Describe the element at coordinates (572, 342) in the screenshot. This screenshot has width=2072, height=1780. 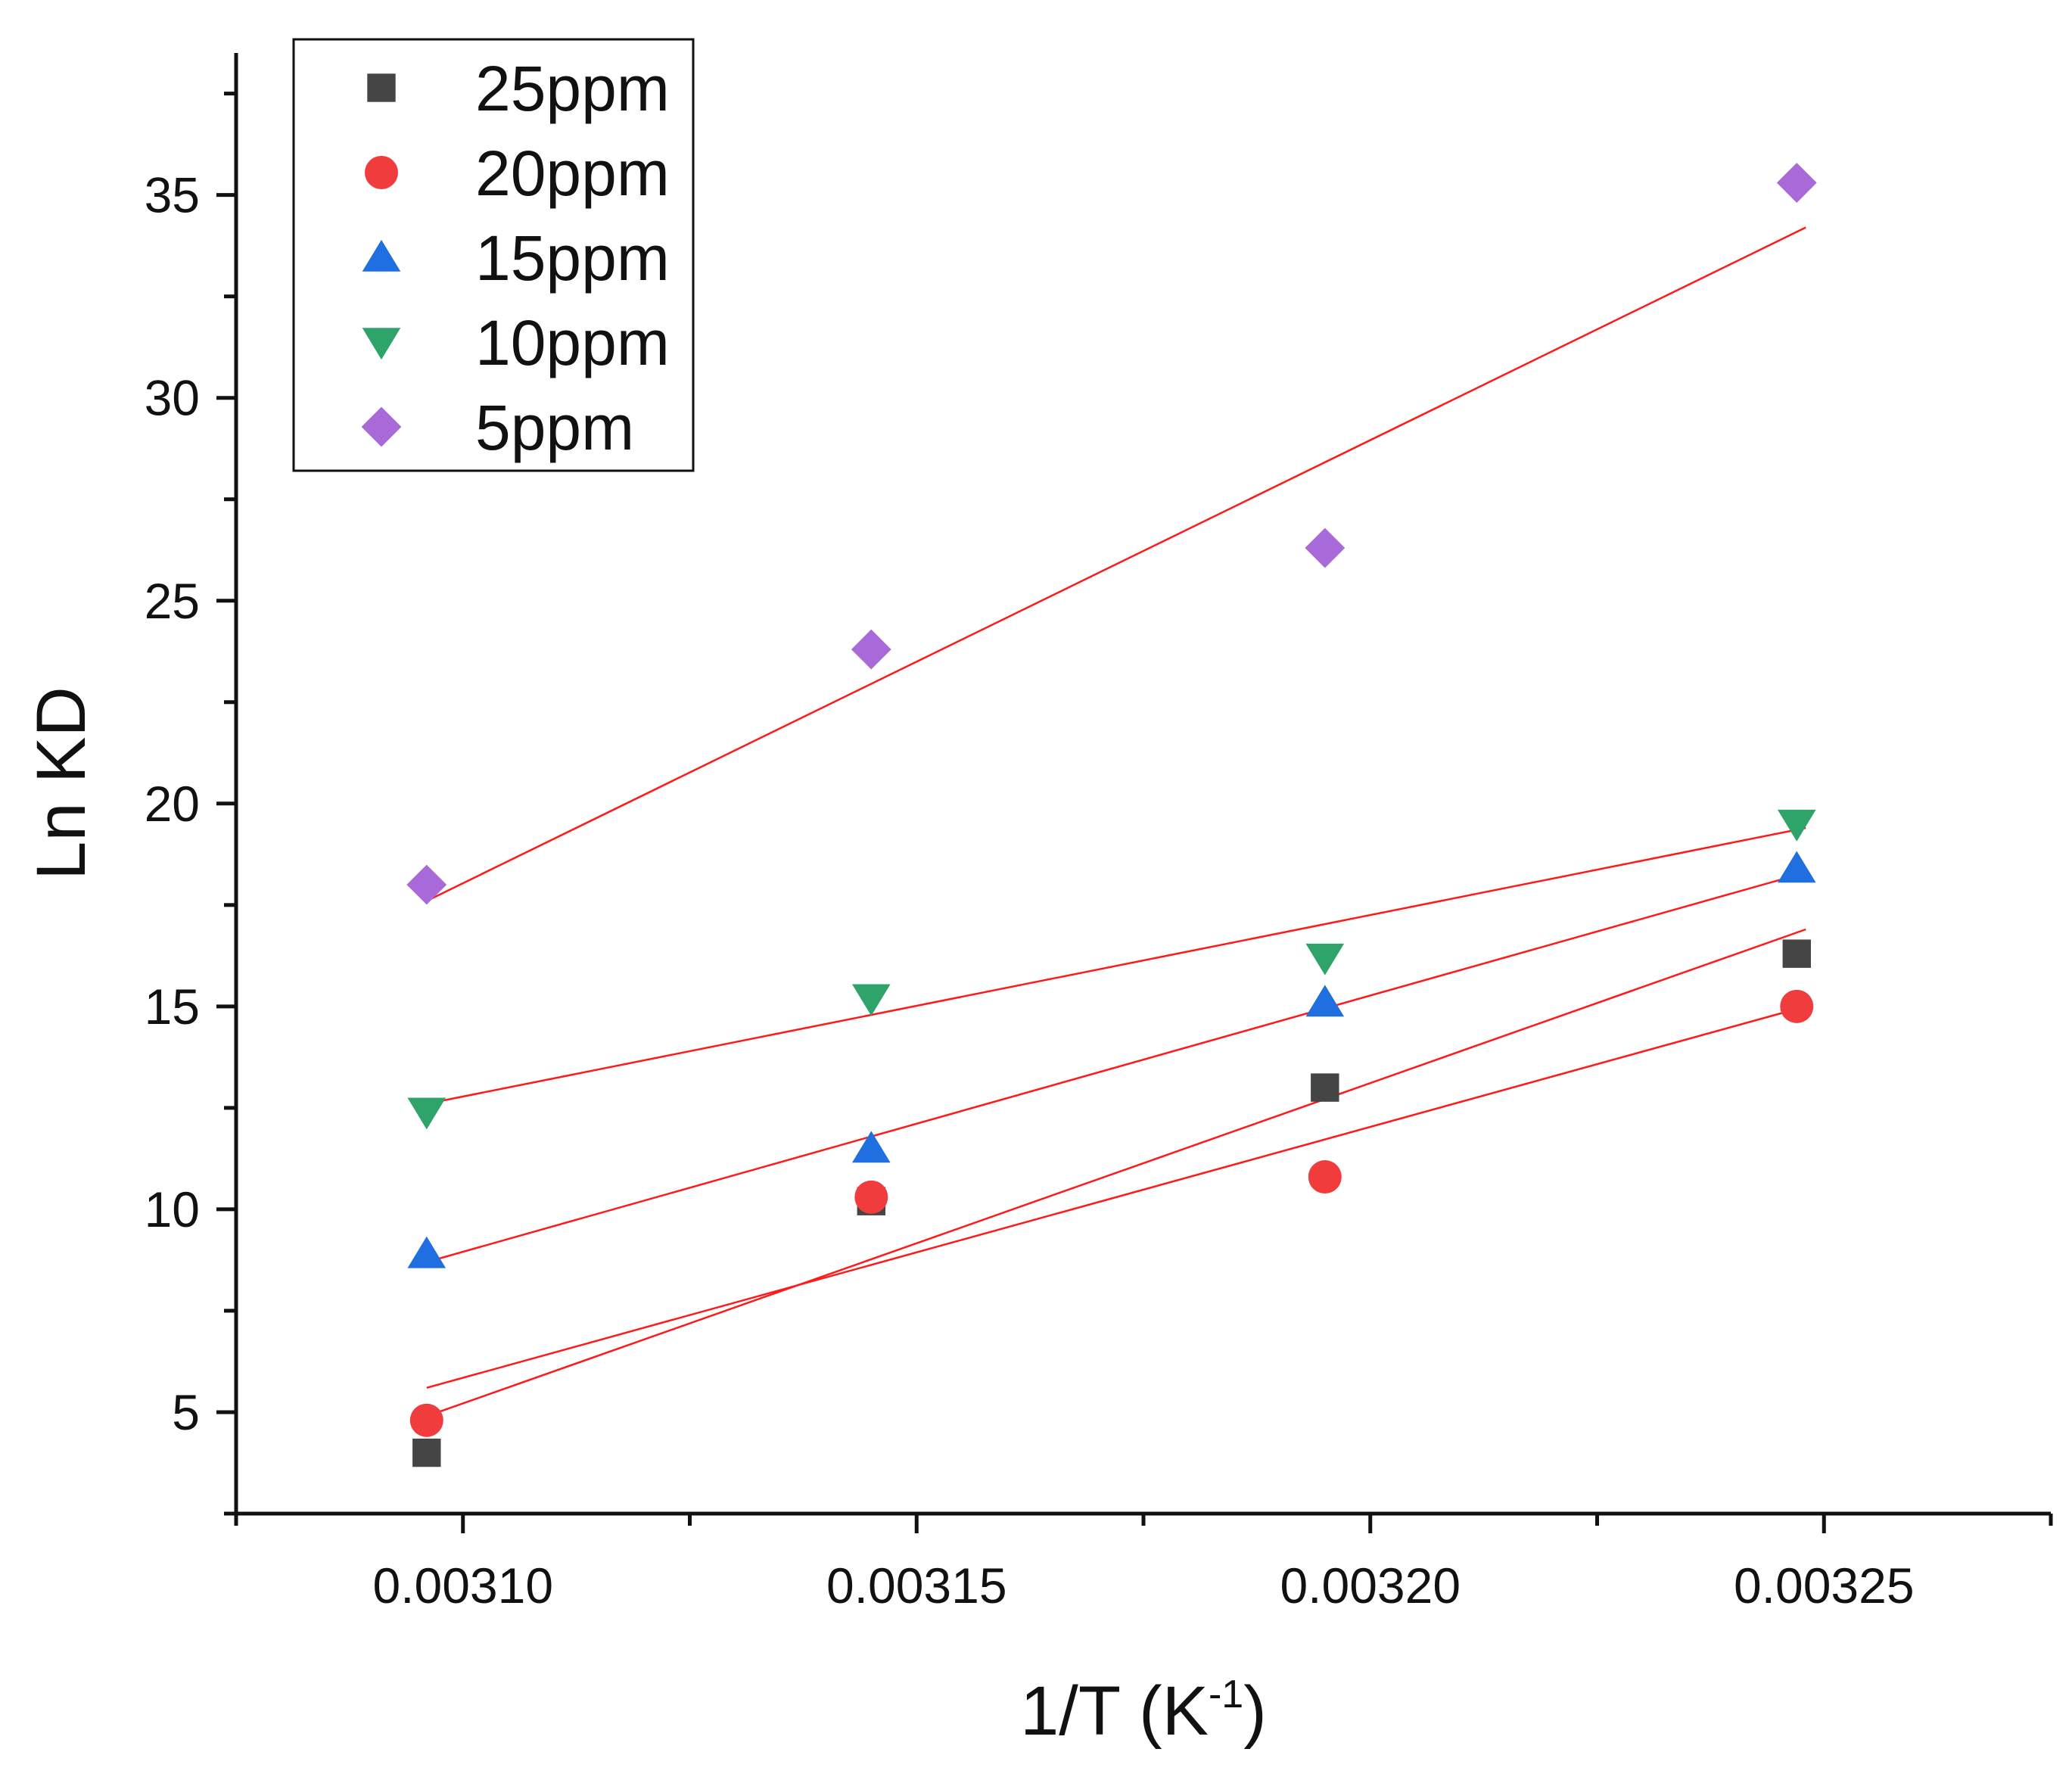
I see `legend-label-10ppm: 10ppm` at that location.